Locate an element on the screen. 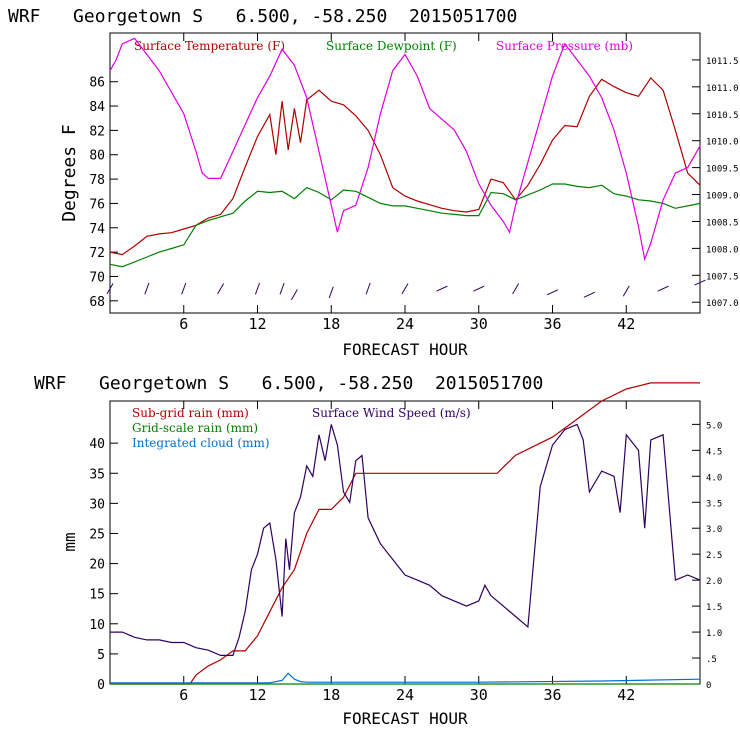 This screenshot has height=740, width=740. y2-tick-label: 1.5 is located at coordinates (714, 608).